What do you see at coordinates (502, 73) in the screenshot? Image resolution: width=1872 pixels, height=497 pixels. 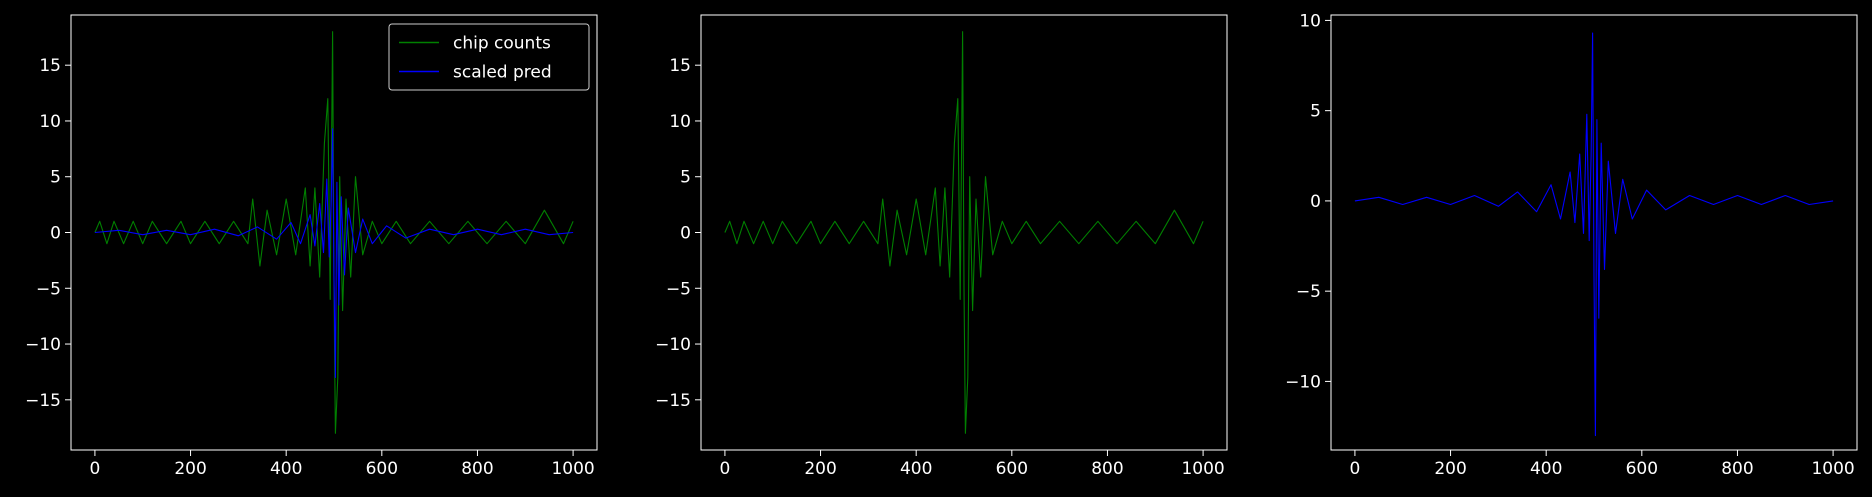 I see `legend-label: scaled pred` at bounding box center [502, 73].